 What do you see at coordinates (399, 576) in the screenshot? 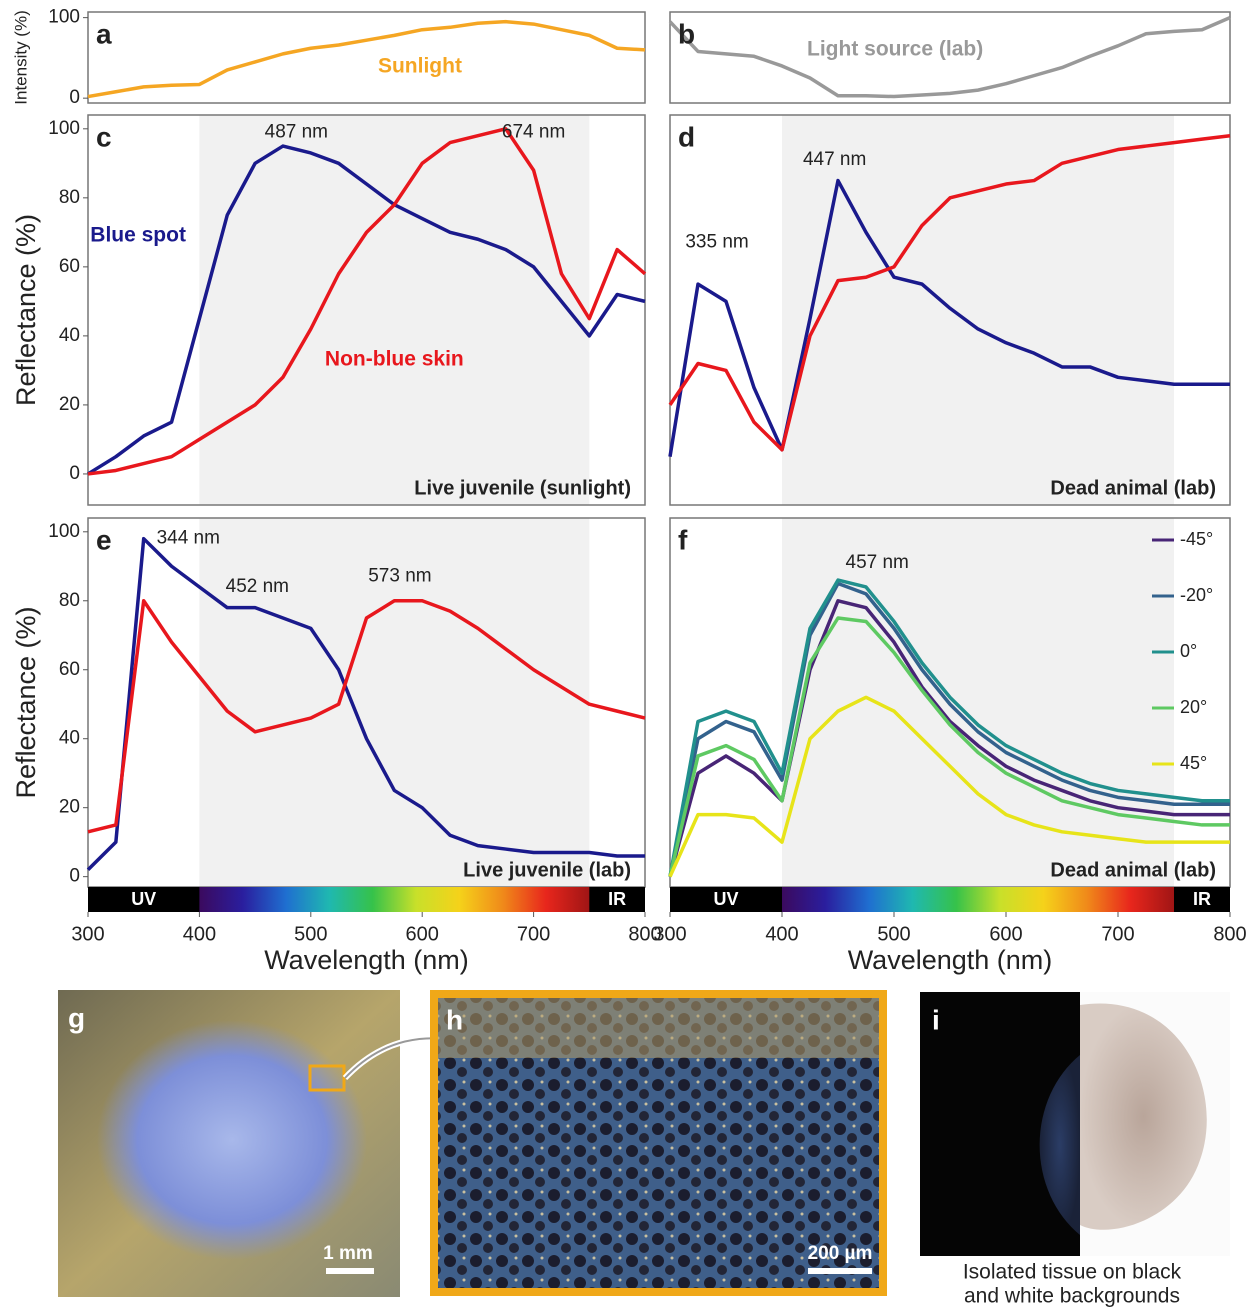
I see `annotation: 573 nm` at bounding box center [399, 576].